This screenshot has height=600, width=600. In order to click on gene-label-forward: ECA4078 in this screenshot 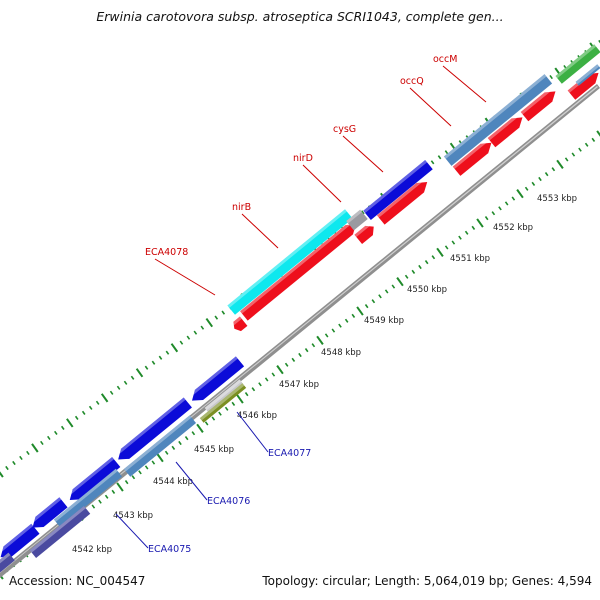, I will do `click(166, 252)`.